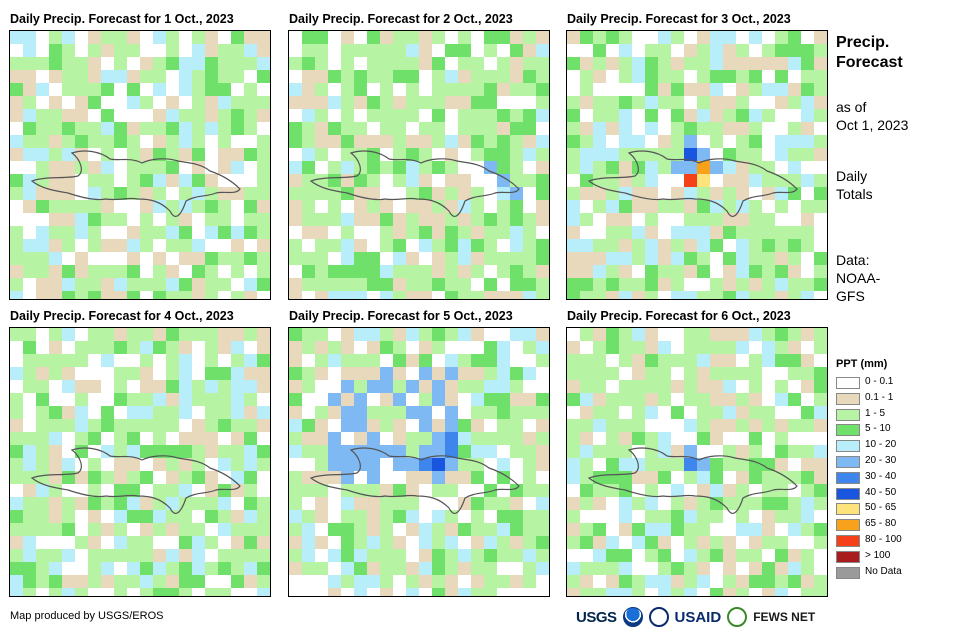 Image resolution: width=970 pixels, height=635 pixels. I want to click on as-of-value: Oct 1, 2023, so click(872, 125).